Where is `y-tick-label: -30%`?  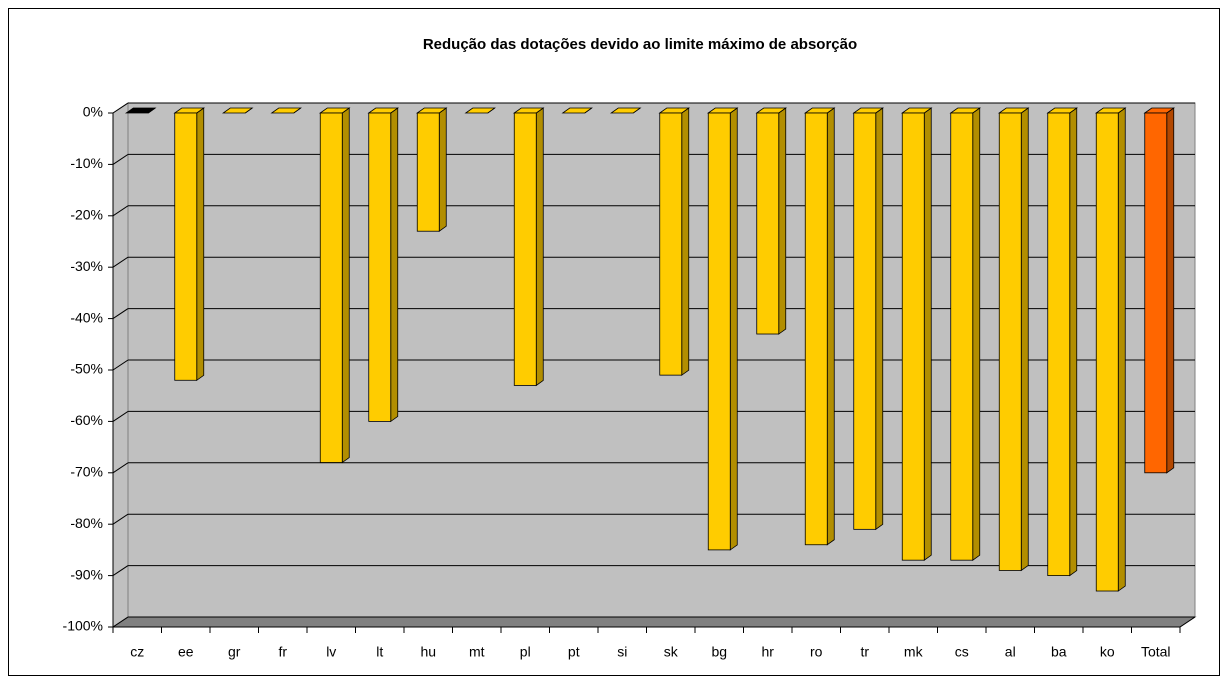 y-tick-label: -30% is located at coordinates (86, 266).